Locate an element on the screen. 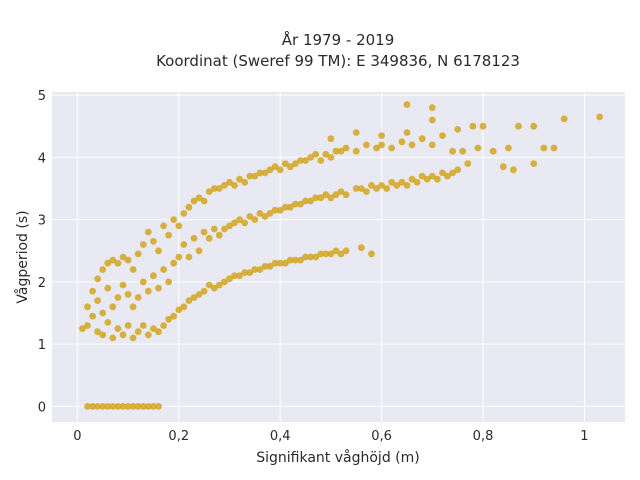  y-tick-label: 1 is located at coordinates (42, 345).